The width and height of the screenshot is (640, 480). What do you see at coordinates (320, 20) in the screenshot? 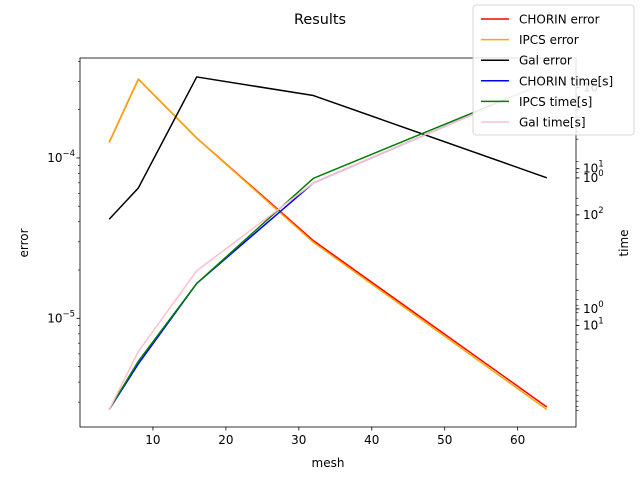
I see `chart-title: Results` at bounding box center [320, 20].